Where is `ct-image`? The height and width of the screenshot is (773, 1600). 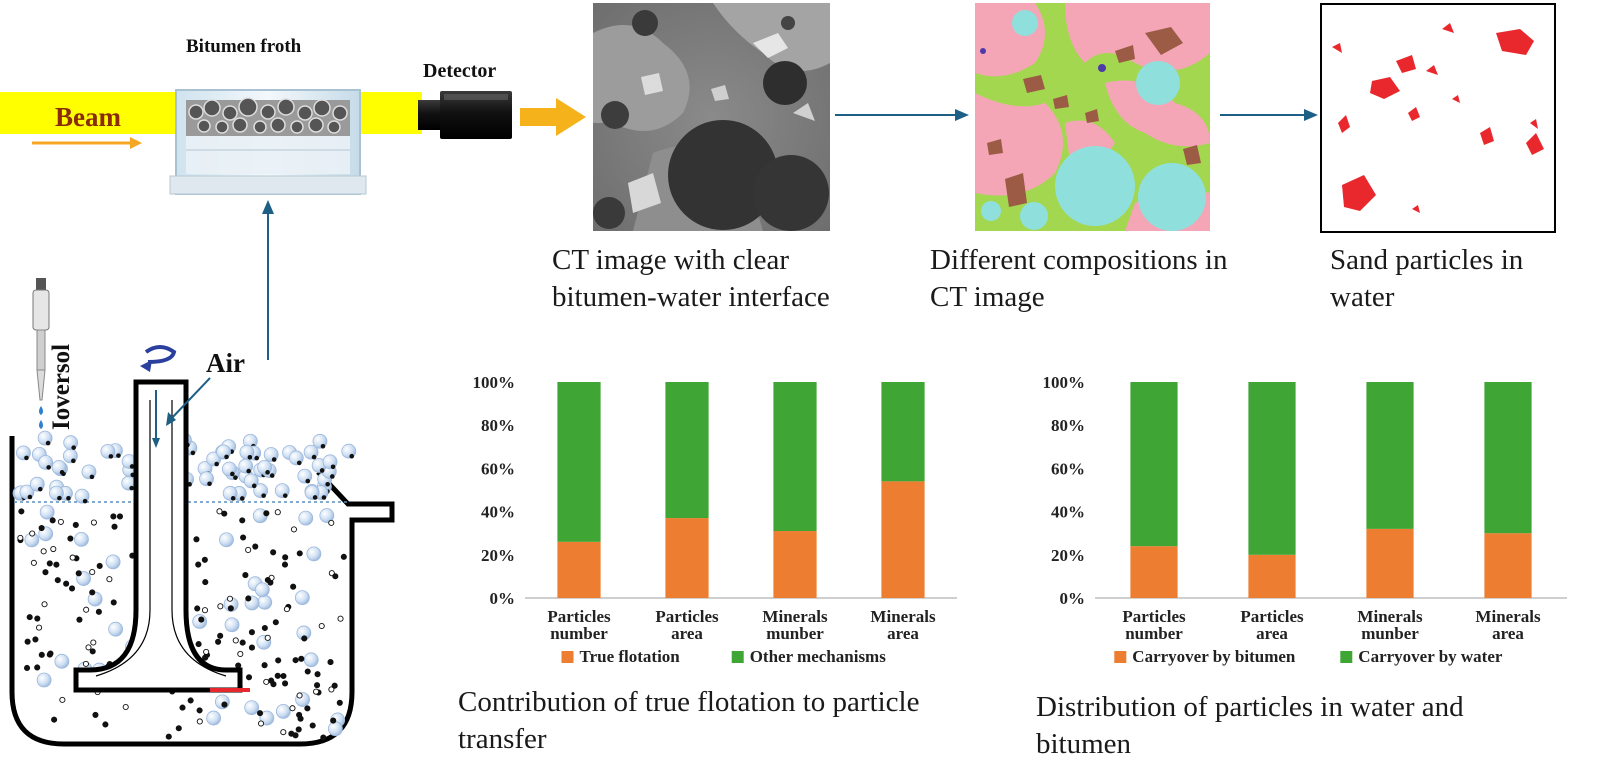
ct-image is located at coordinates (711, 117).